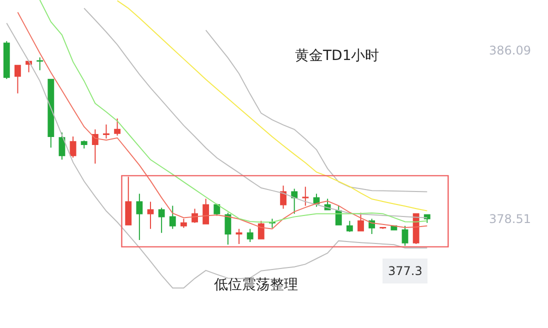  Describe the element at coordinates (256, 285) in the screenshot. I see `annotation: 低位震荡整理` at that location.